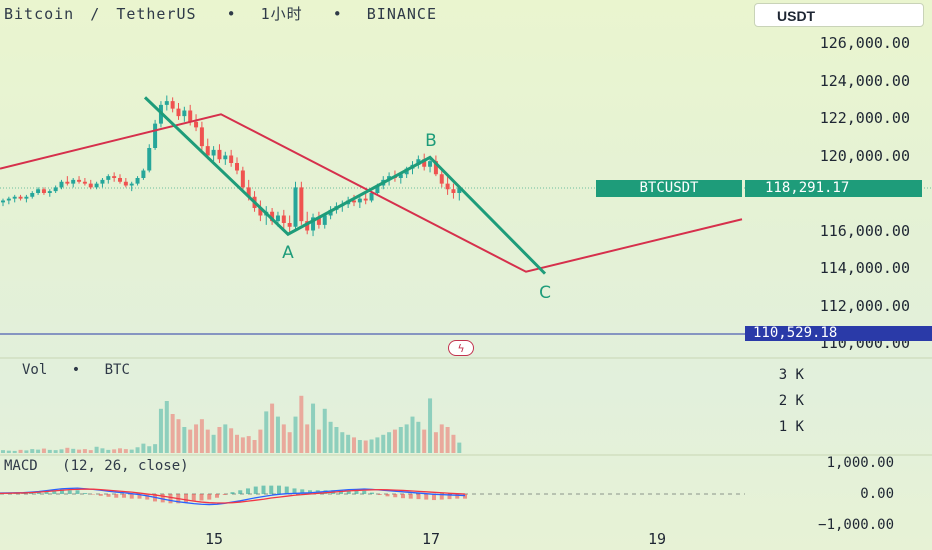 This screenshot has height=550, width=932. What do you see at coordinates (833, 188) in the screenshot?
I see `last-price-badge: 118,291.17` at bounding box center [833, 188].